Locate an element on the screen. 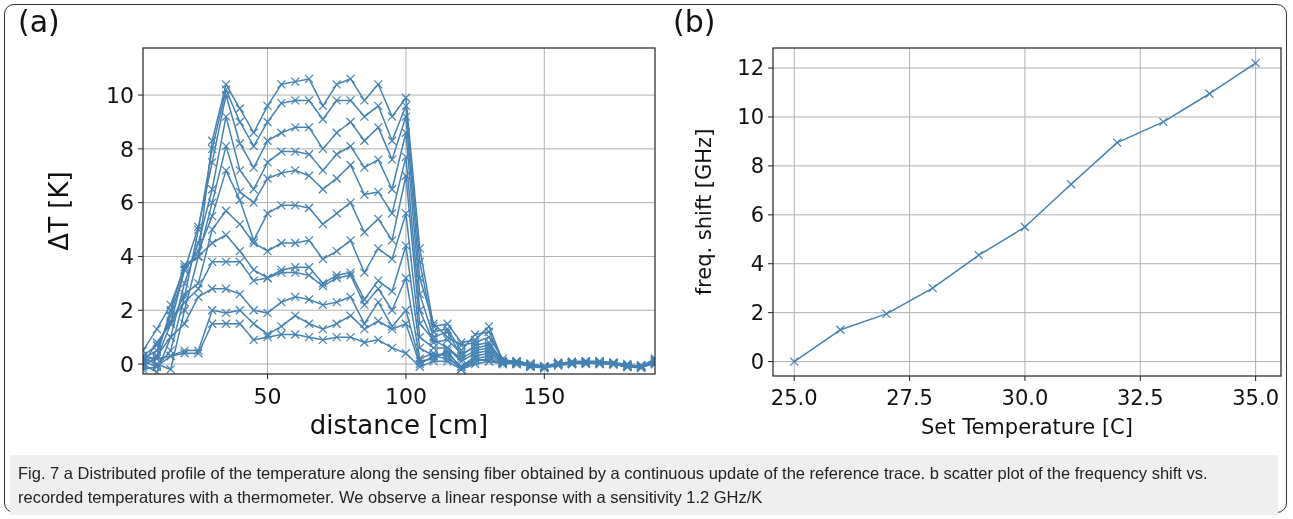 The image size is (1293, 519). x-tick-label: 27.5 is located at coordinates (909, 398).